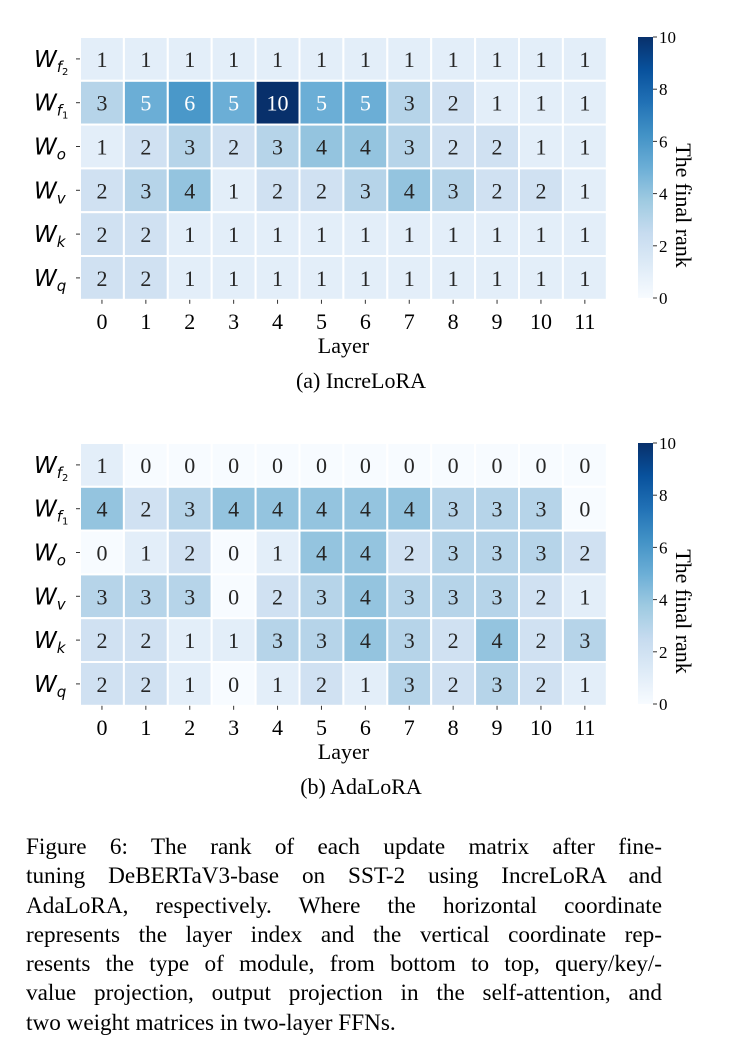  What do you see at coordinates (365, 321) in the screenshot?
I see `x-tick-label: 6` at bounding box center [365, 321].